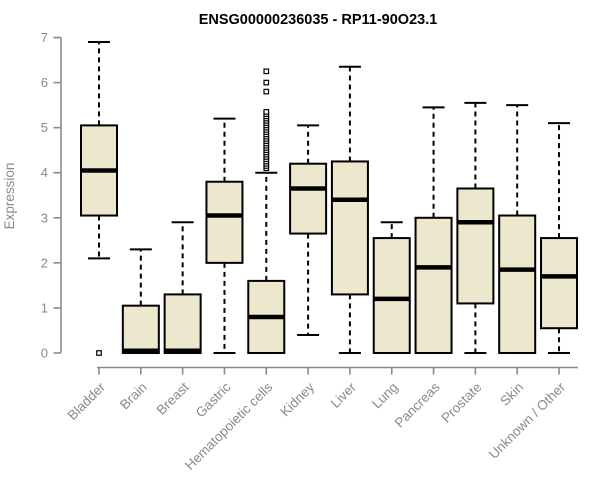  I want to click on x-category-label: Breast, so click(173, 398).